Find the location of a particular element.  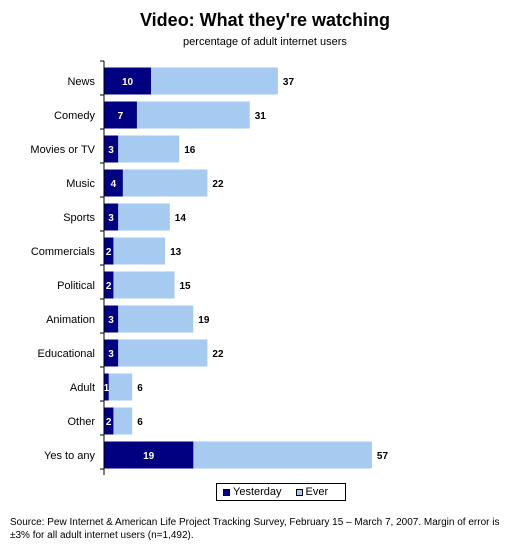

bar-yesterday-movies-or-tv is located at coordinates (111, 149).